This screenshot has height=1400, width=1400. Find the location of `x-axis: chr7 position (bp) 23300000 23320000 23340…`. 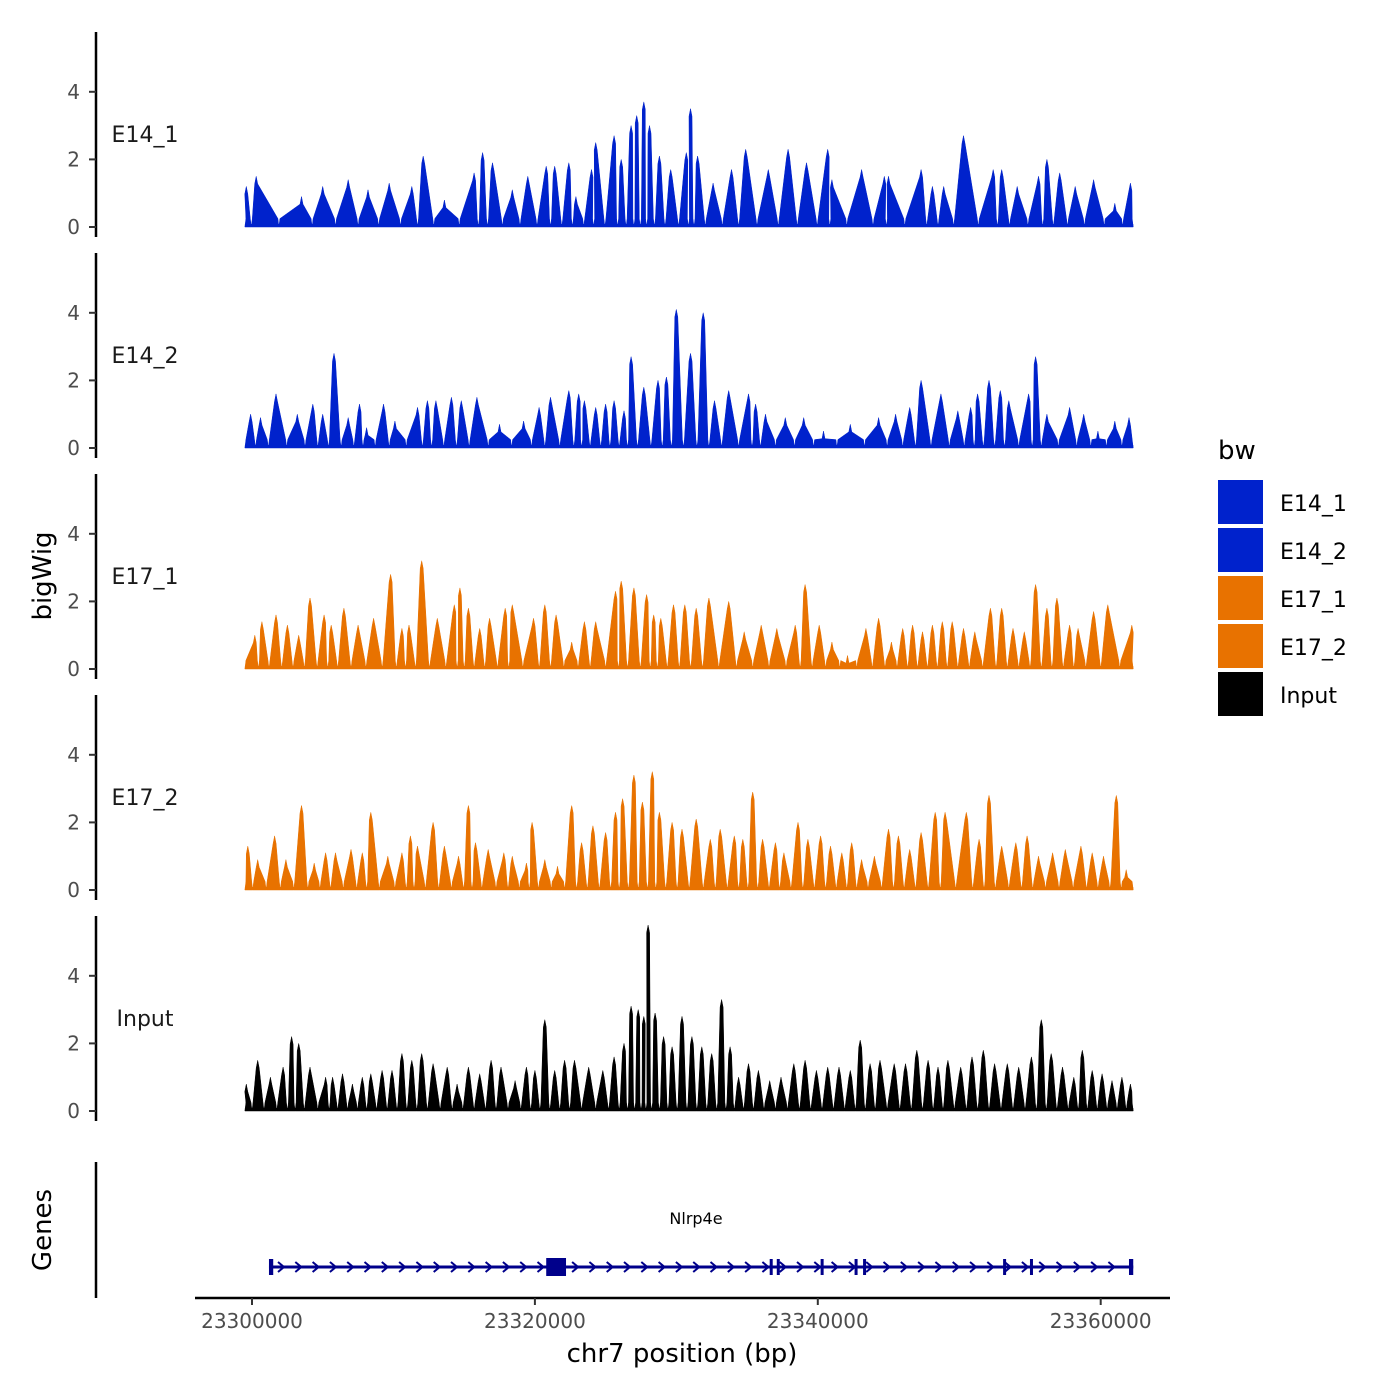

x-axis: chr7 position (bp) 23300000 23320000 23340… is located at coordinates (682, 1332).